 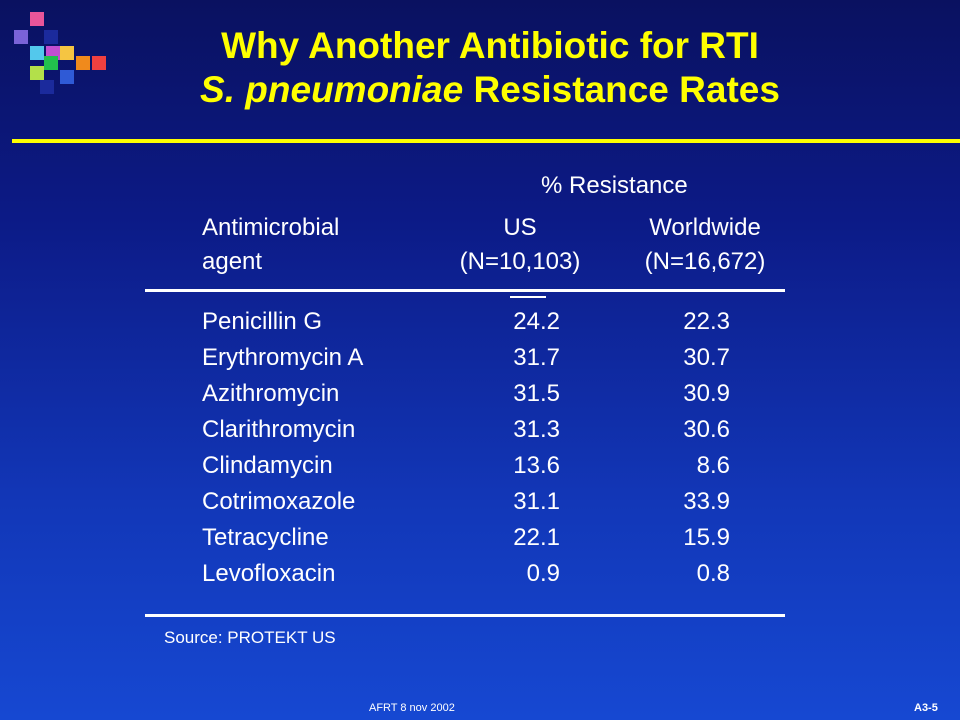 What do you see at coordinates (528, 297) in the screenshot?
I see `us-underline` at bounding box center [528, 297].